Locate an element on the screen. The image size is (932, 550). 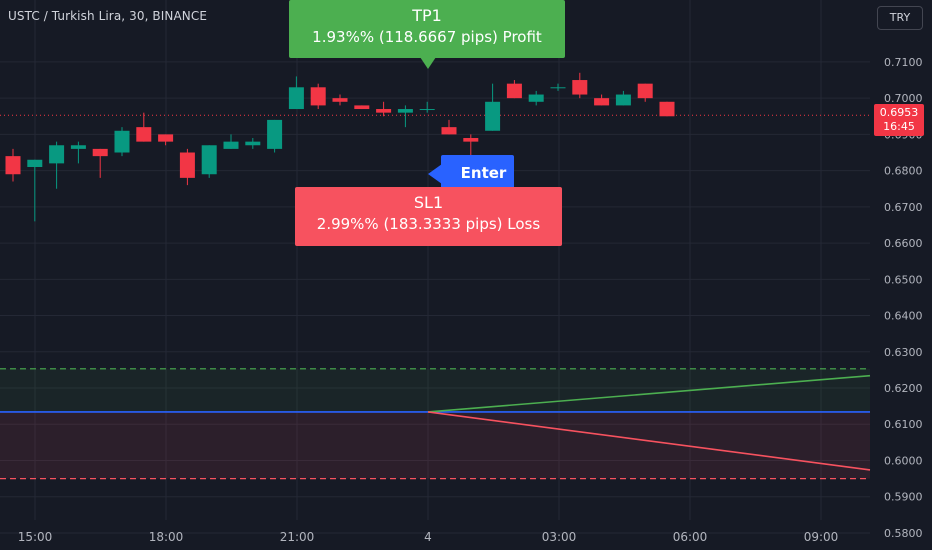
price-tick-label: 0.6100 is located at coordinates (903, 424).